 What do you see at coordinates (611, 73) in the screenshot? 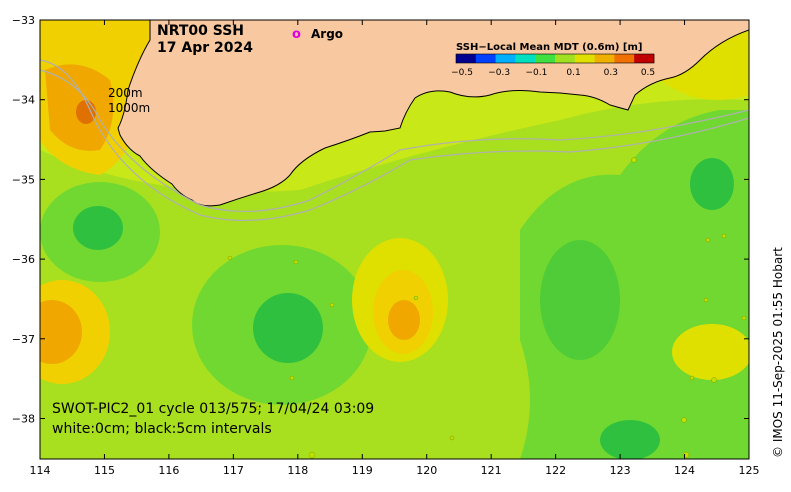
I see `legend-tick-label: 0.3` at bounding box center [611, 73].